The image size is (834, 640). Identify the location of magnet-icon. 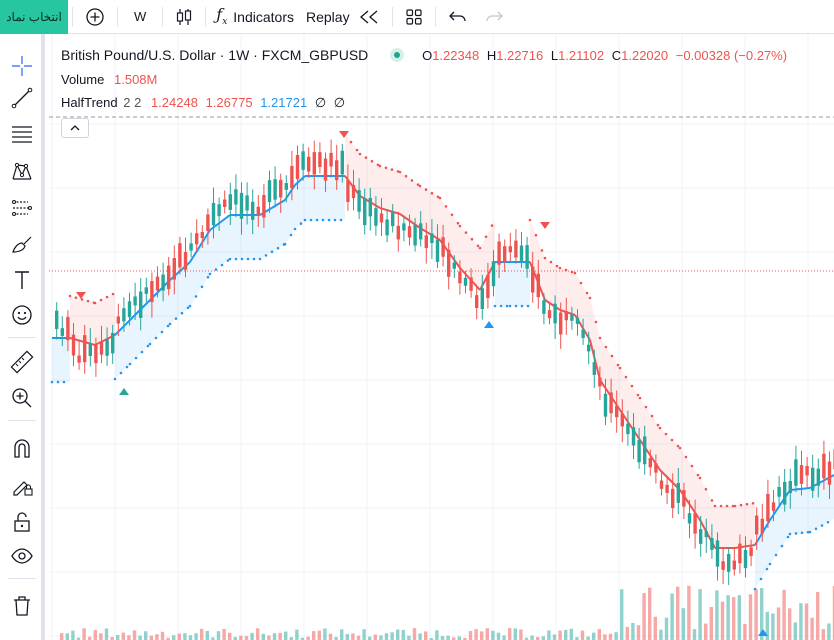
(22, 448).